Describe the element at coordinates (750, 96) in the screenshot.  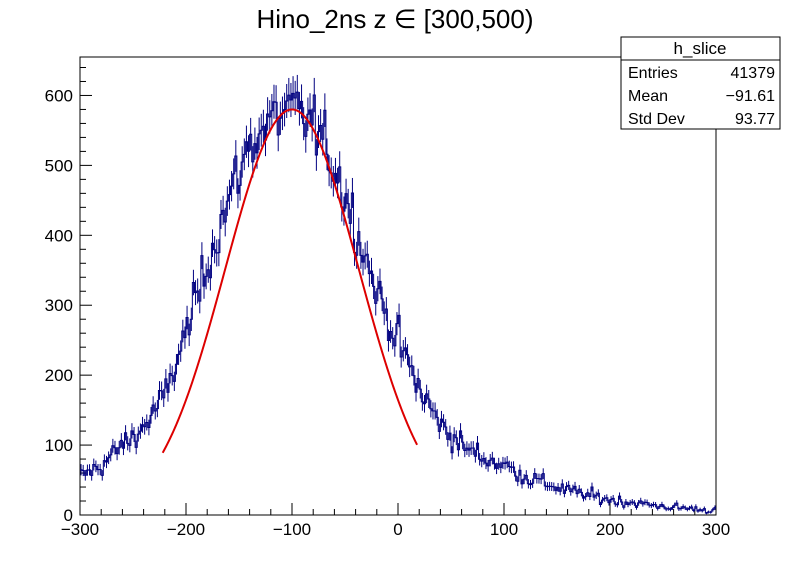
I see `stats-mean-value: −91.61` at that location.